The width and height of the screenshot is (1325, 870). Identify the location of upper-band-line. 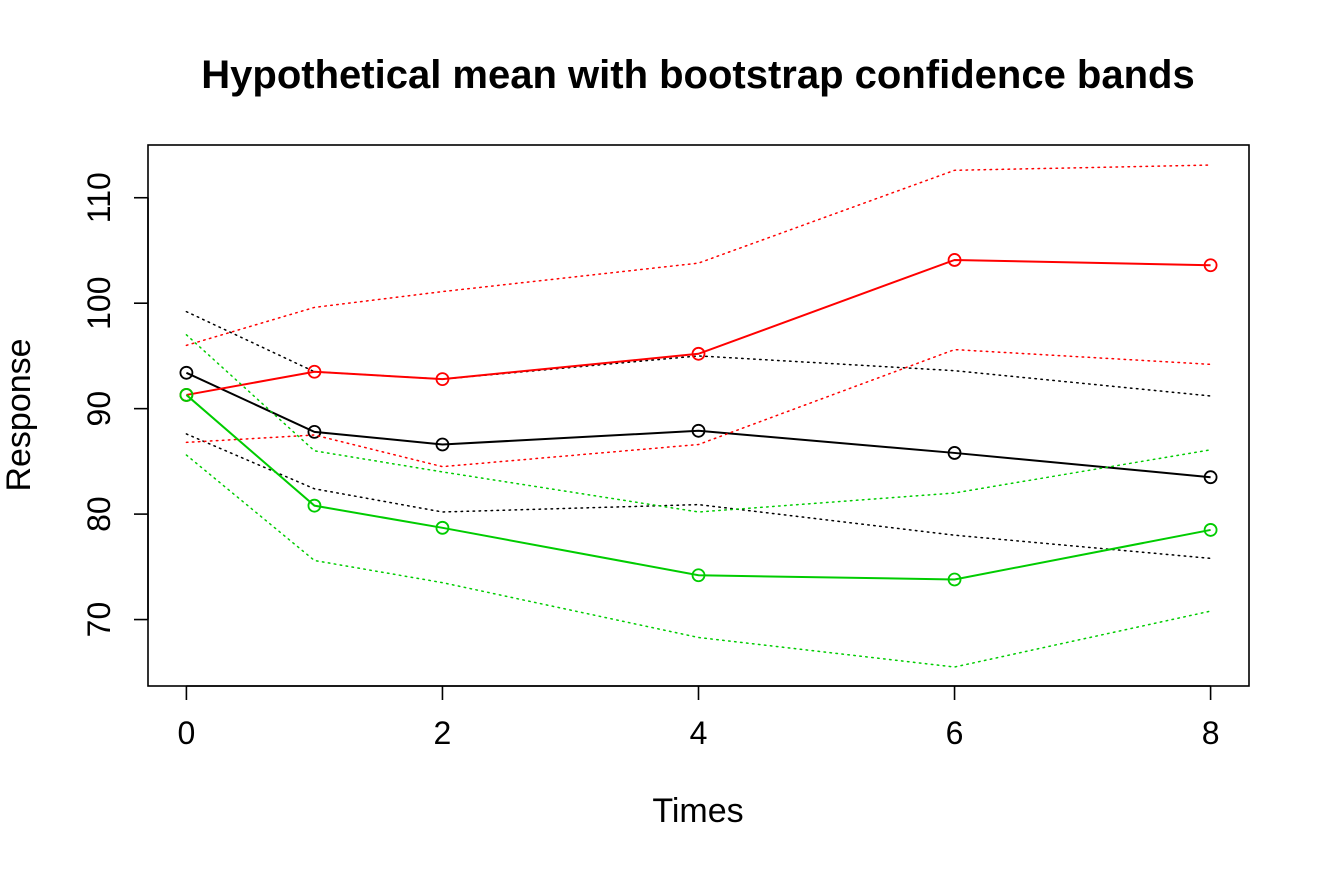
(698, 353).